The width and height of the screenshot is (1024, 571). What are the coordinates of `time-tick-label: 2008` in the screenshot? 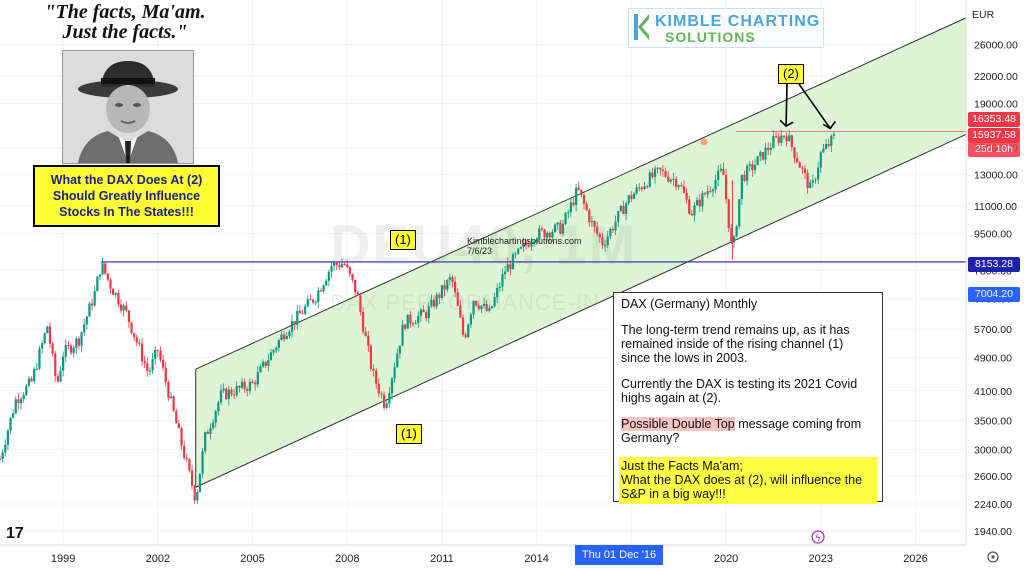 It's located at (347, 559).